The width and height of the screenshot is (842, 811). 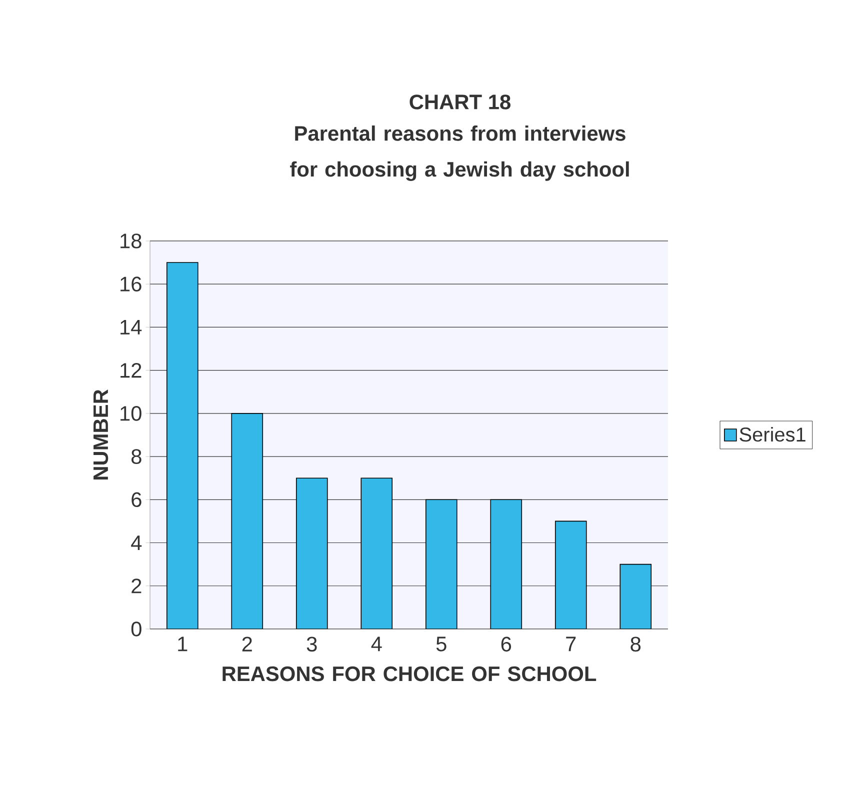 What do you see at coordinates (376, 644) in the screenshot?
I see `x-tick-label: 4` at bounding box center [376, 644].